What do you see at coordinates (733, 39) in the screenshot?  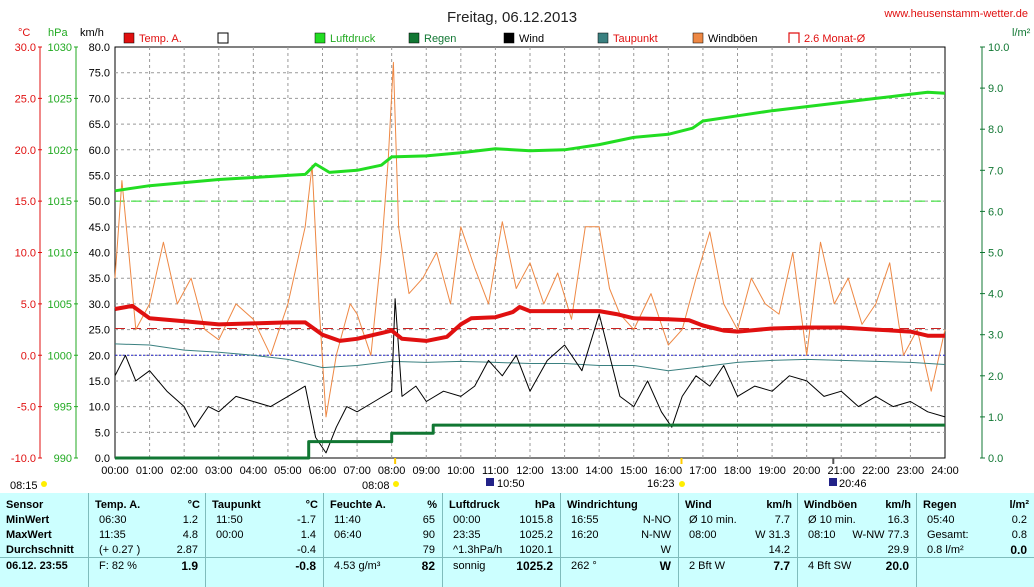 I see `legend-label: Windböen` at bounding box center [733, 39].